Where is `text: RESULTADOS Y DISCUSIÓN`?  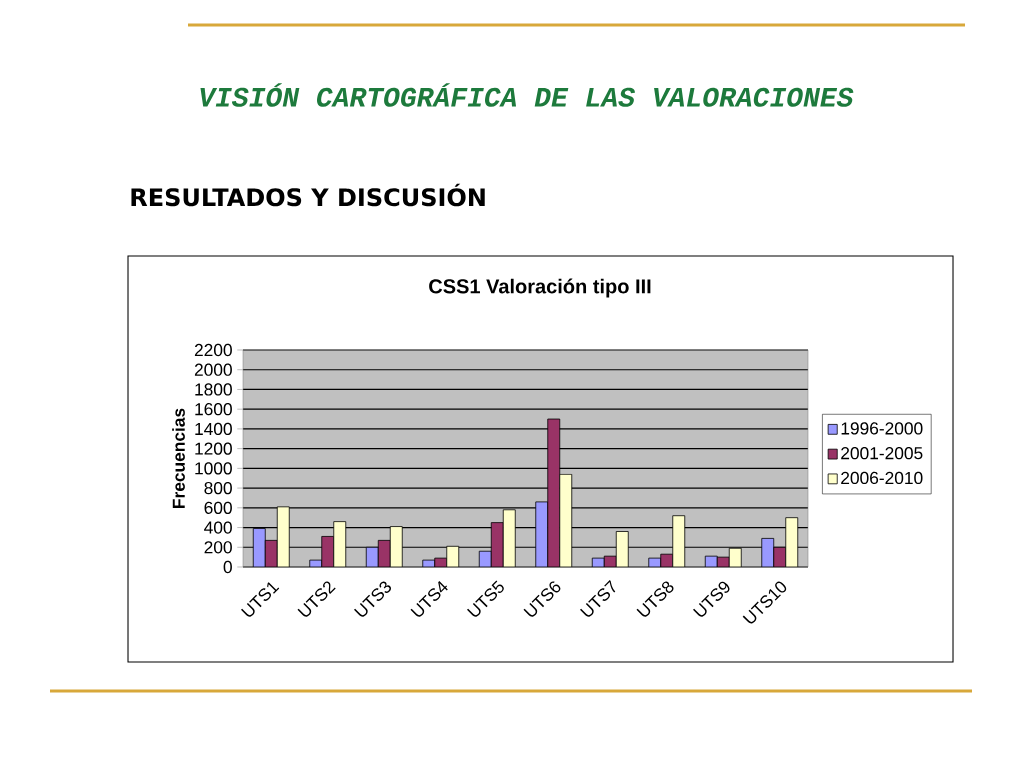
text: RESULTADOS Y DISCUSIÓN is located at coordinates (308, 195).